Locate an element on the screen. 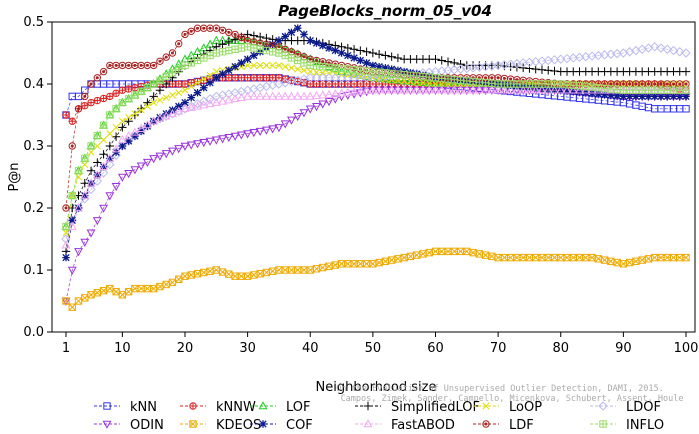  legend-label: ODIN is located at coordinates (147, 425).